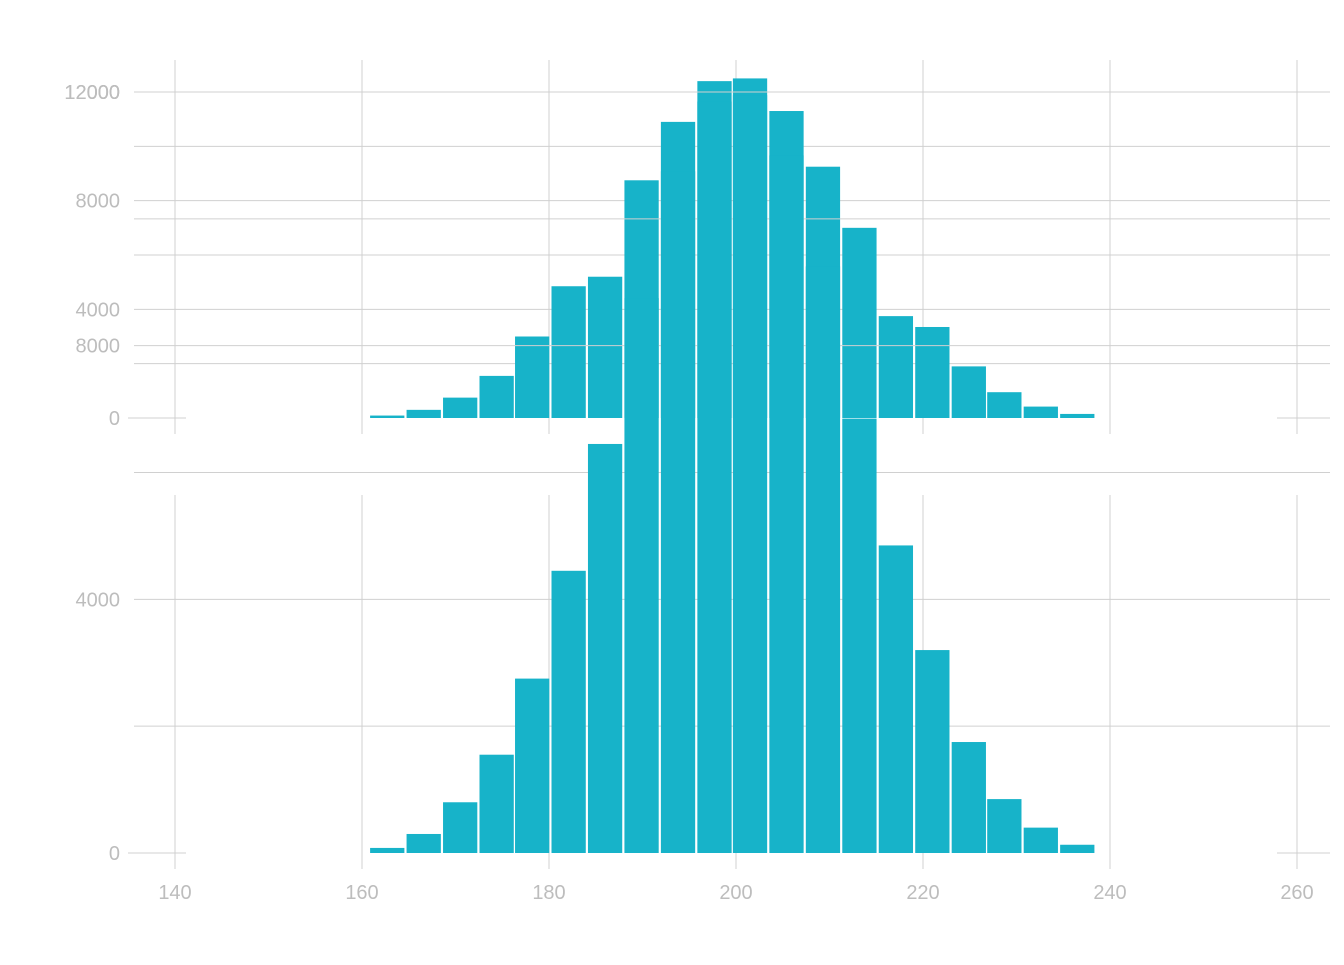  What do you see at coordinates (548, 893) in the screenshot?
I see `x-tick-label: 180` at bounding box center [548, 893].